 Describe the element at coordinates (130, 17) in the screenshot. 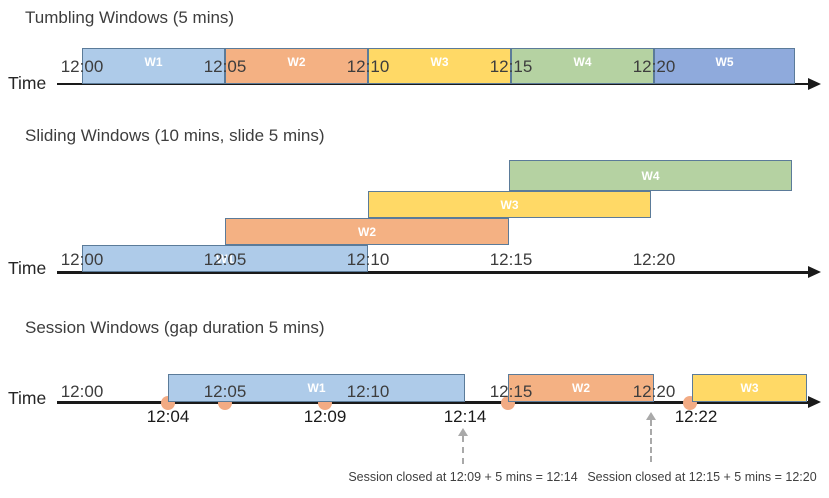

I see `tumbling-section-title: Tumbling Windows (5 mins)` at that location.